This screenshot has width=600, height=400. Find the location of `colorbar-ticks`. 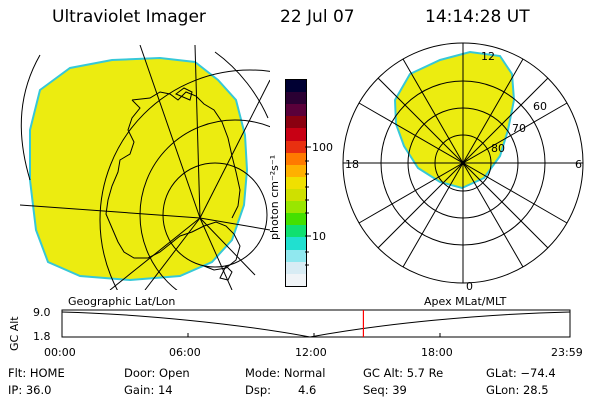

colorbar-ticks is located at coordinates (308, 206).